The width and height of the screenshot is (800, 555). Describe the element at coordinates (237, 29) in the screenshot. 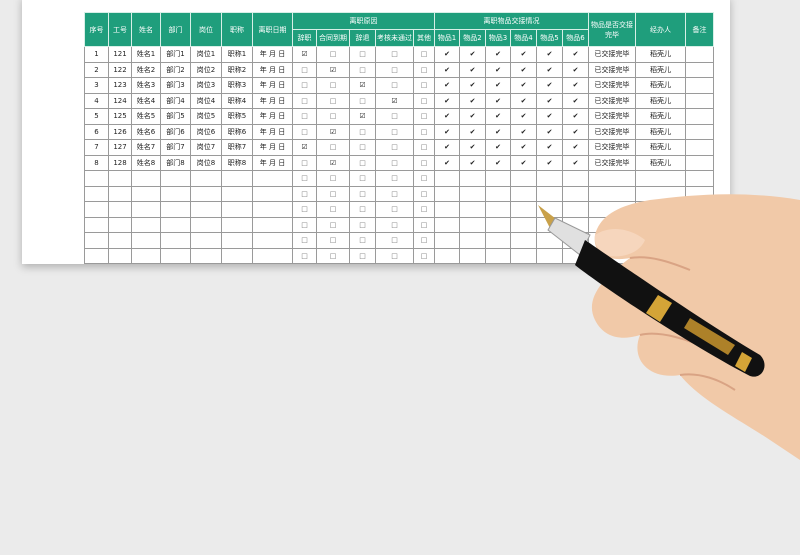

I see `header-title: 职称` at that location.